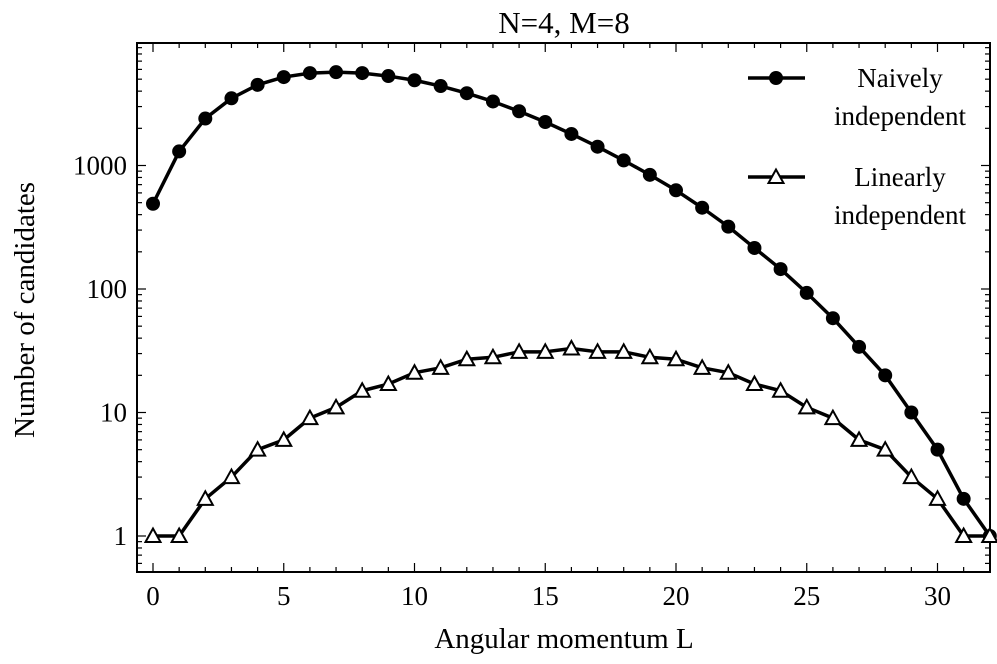 This screenshot has height=664, width=997. What do you see at coordinates (100, 166) in the screenshot?
I see `y-tick-label: 1000` at bounding box center [100, 166].